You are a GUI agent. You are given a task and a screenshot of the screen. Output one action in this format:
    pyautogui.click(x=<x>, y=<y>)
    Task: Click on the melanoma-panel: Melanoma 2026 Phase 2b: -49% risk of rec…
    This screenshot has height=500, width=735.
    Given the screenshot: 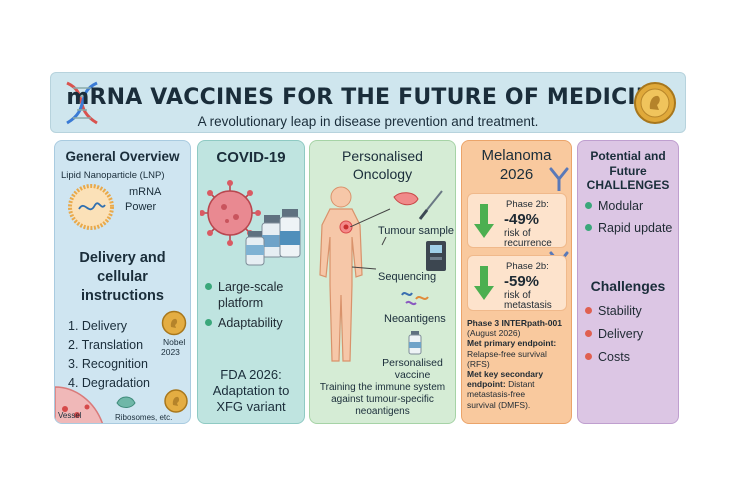 What is the action you would take?
    pyautogui.click(x=516, y=282)
    